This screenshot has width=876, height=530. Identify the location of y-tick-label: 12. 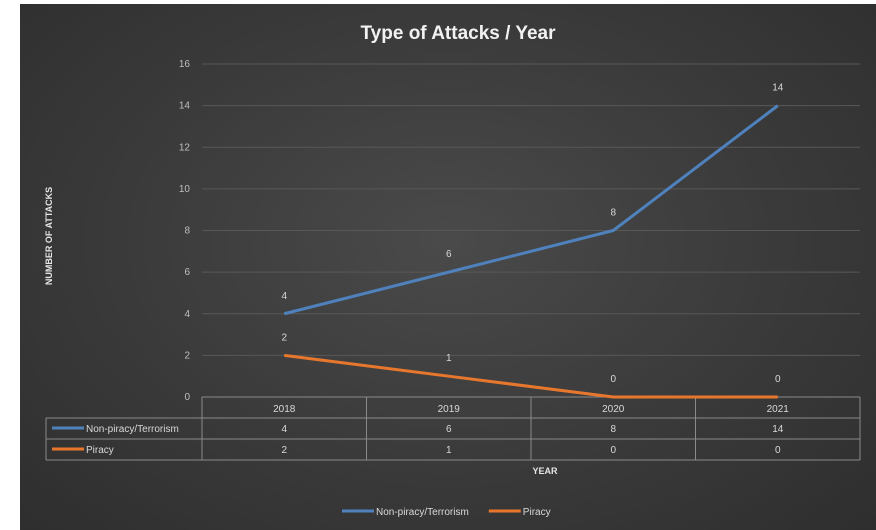
(185, 147).